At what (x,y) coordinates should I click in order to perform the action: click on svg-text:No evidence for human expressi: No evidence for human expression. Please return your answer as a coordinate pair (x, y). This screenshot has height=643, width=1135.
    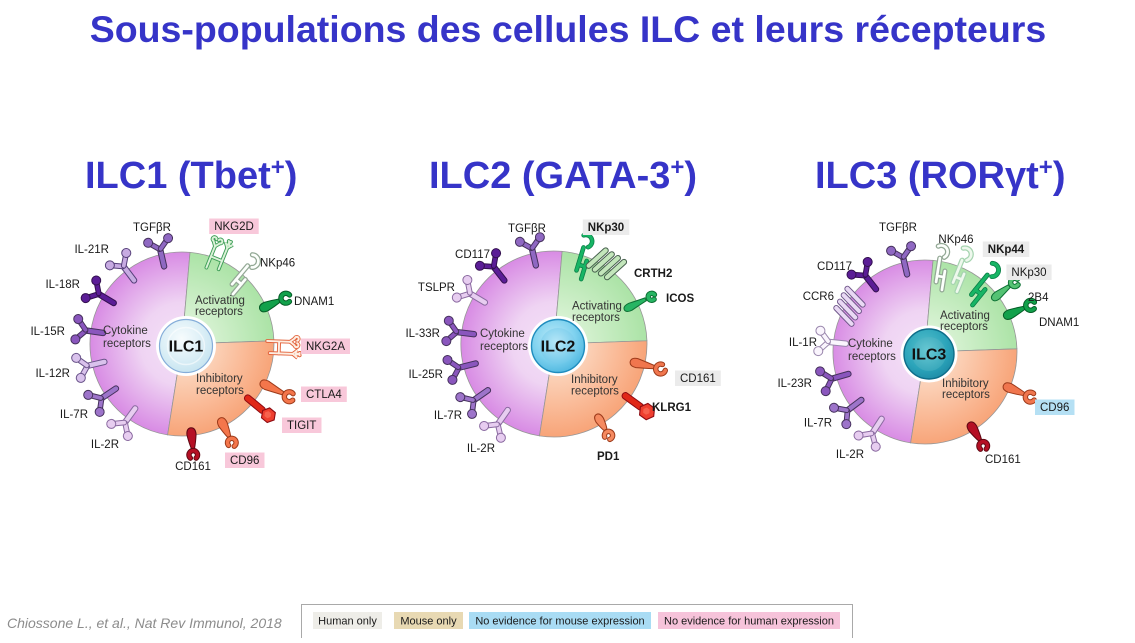
    Looking at the image, I should click on (749, 622).